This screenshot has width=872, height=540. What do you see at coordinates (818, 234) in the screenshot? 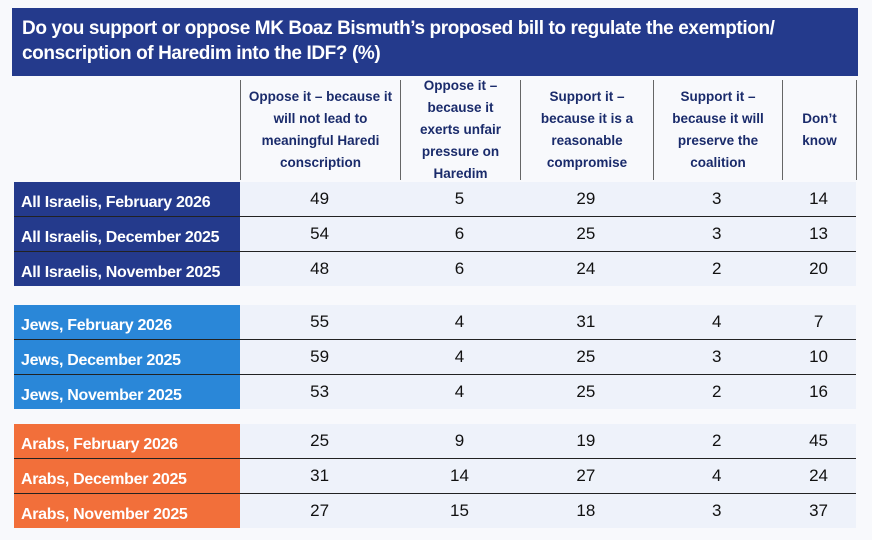
I see `cell-value: 13` at bounding box center [818, 234].